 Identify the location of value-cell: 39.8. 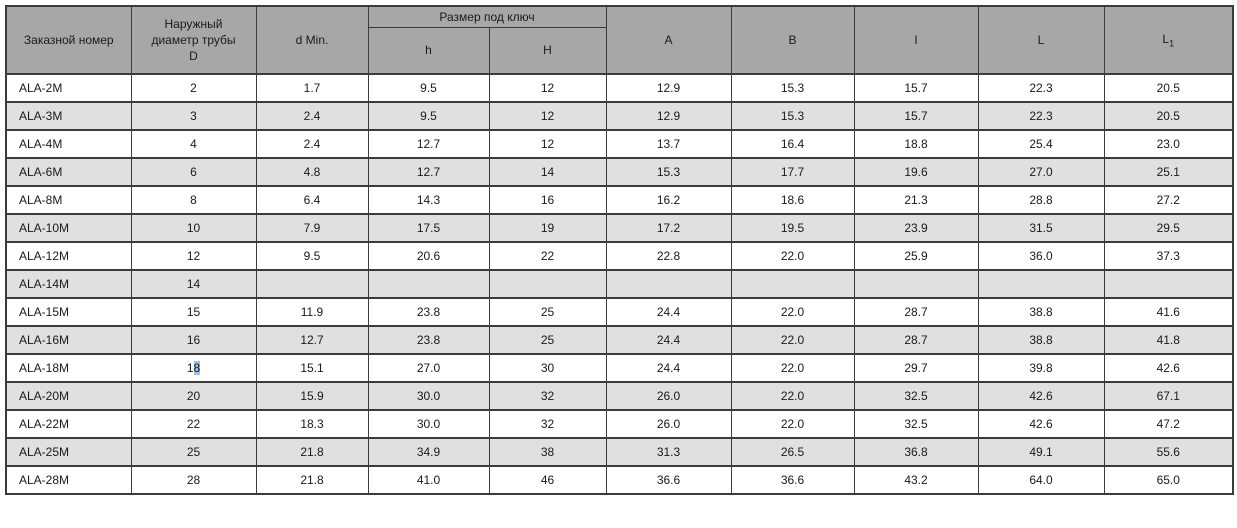
(1041, 368).